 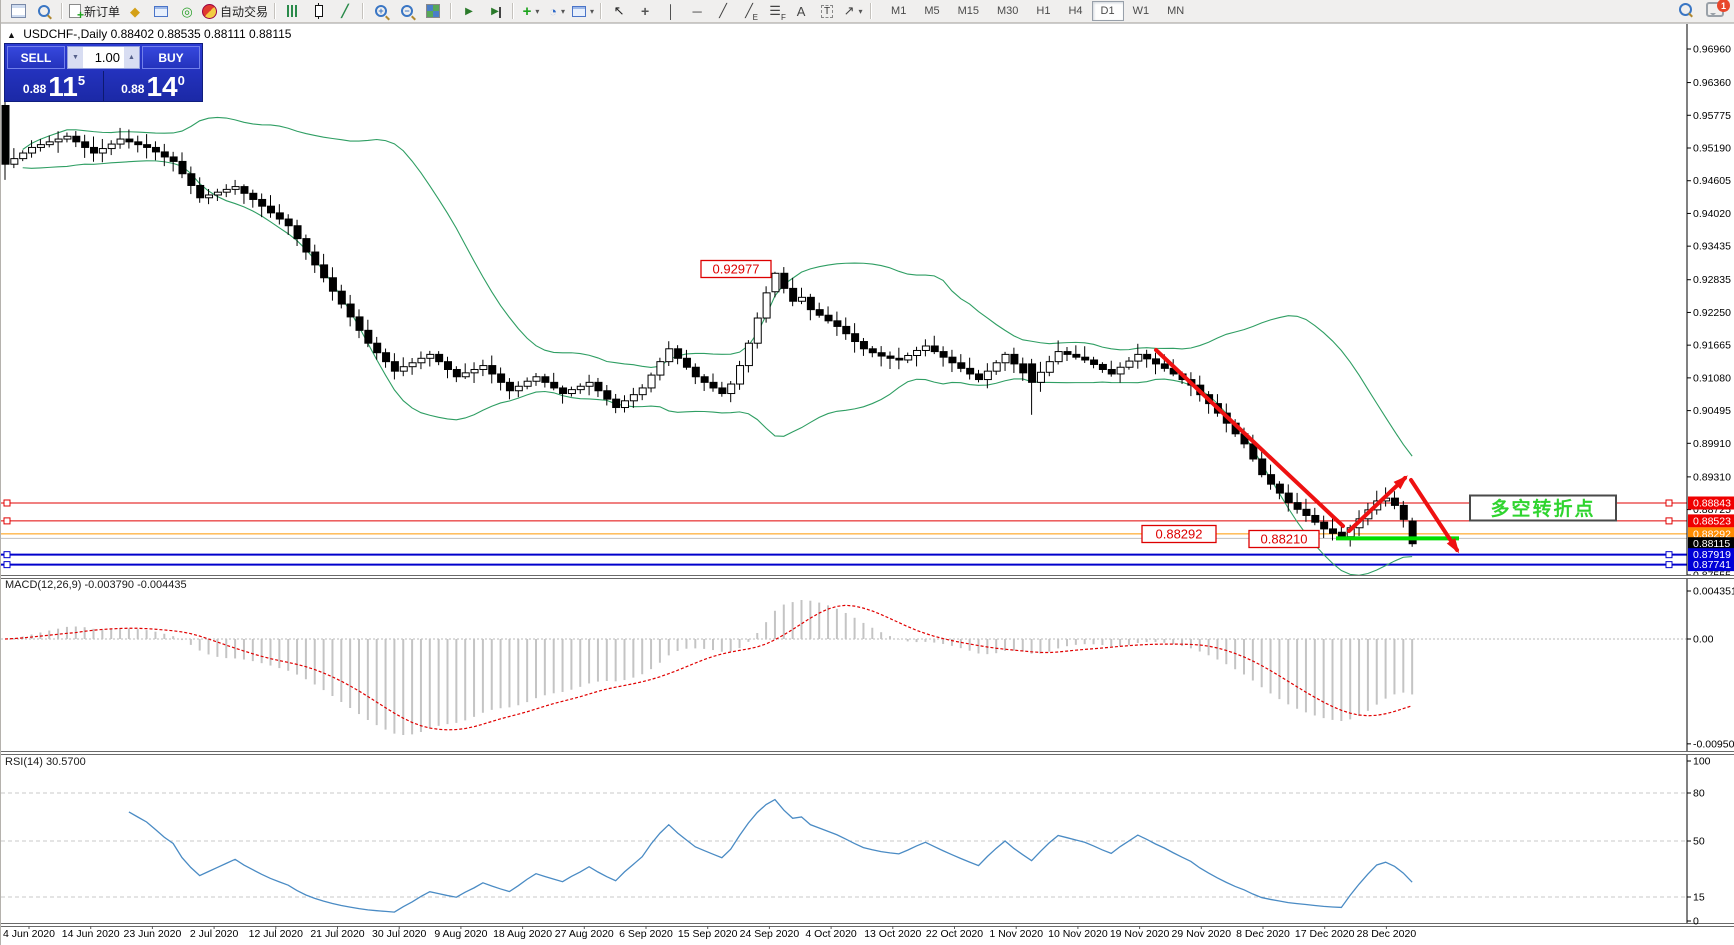 I want to click on buy-button: BUY, so click(x=171, y=57).